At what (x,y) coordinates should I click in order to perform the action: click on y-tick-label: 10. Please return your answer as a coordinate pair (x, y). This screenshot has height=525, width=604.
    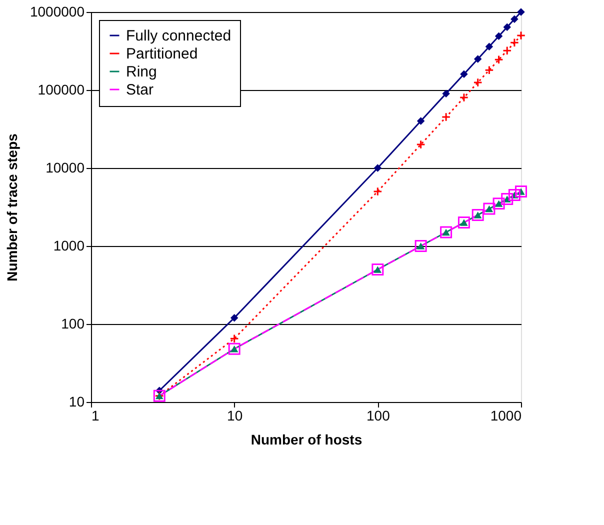
    Looking at the image, I should click on (76, 402).